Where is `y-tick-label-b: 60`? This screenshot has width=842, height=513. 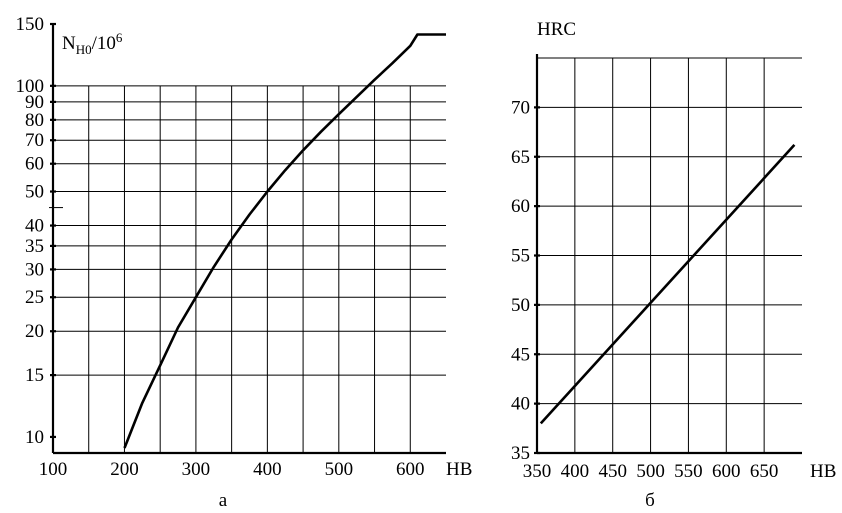
y-tick-label-b: 60 is located at coordinates (520, 206).